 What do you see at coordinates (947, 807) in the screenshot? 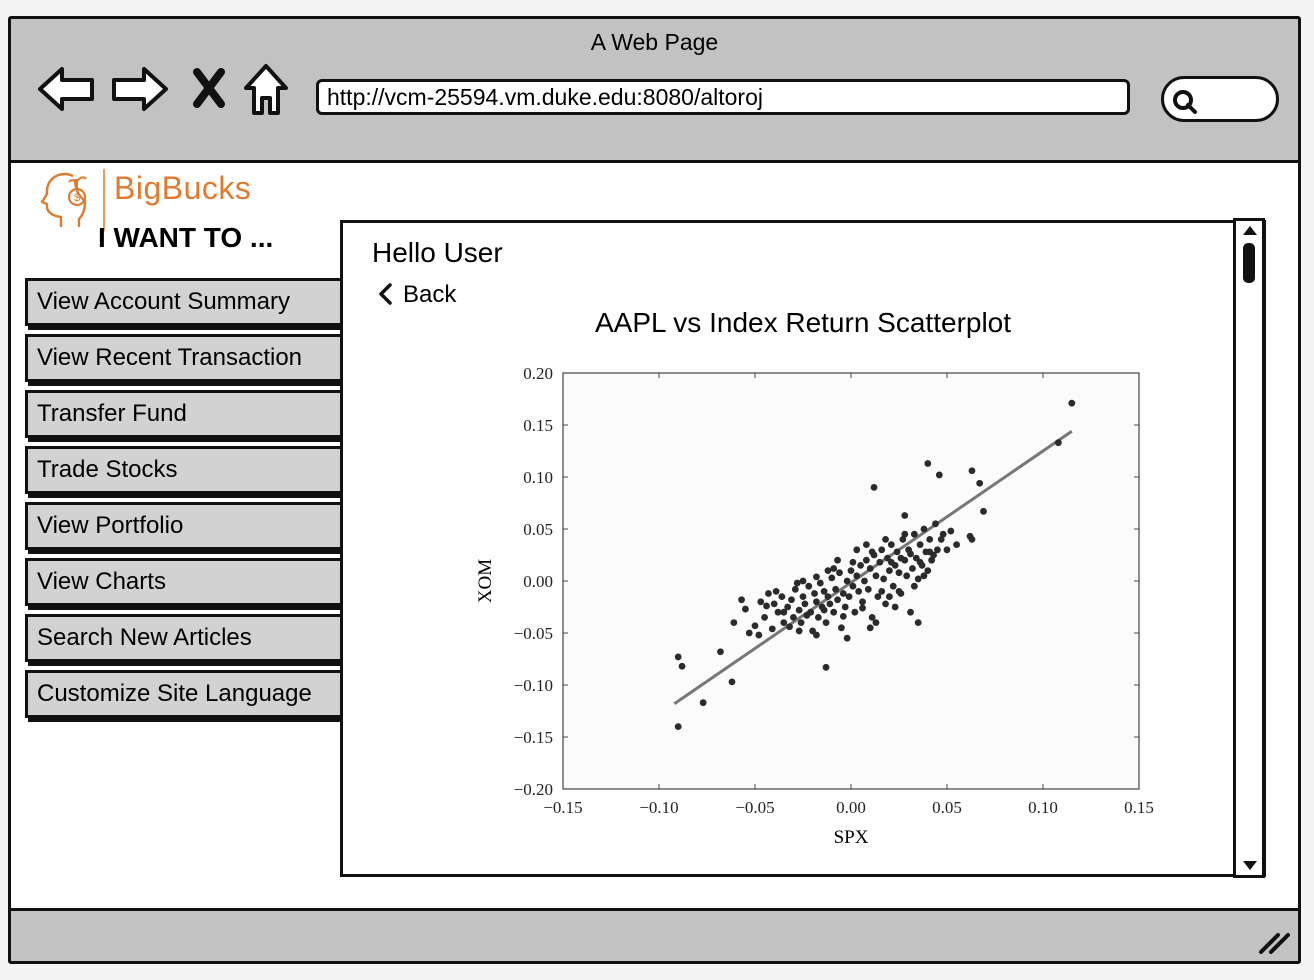
I see `x-tick-label: 0.05` at bounding box center [947, 807].